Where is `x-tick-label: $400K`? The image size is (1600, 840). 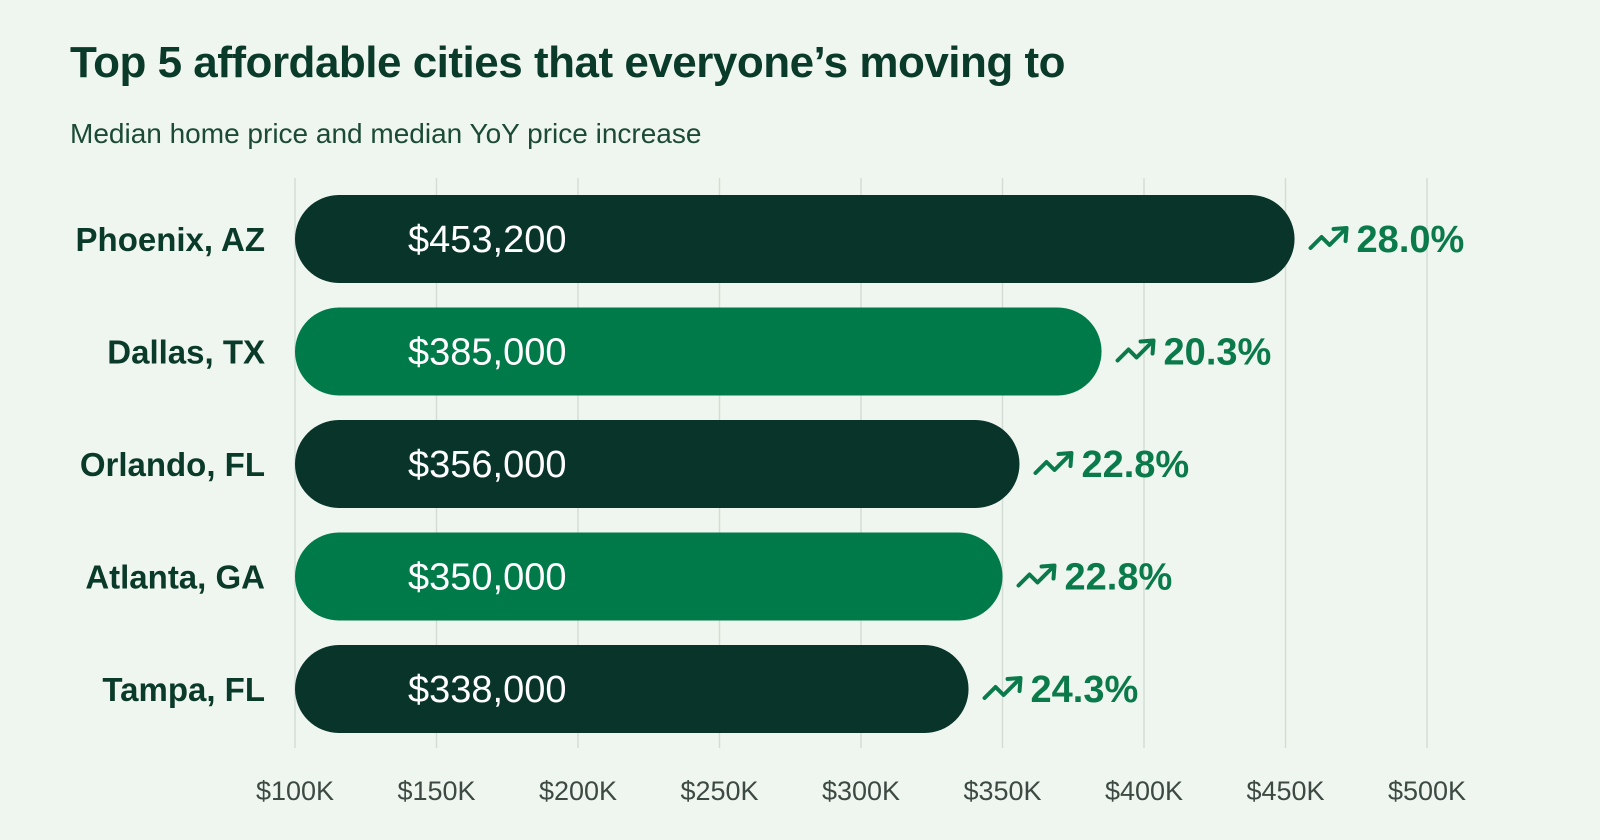 x-tick-label: $400K is located at coordinates (1144, 791).